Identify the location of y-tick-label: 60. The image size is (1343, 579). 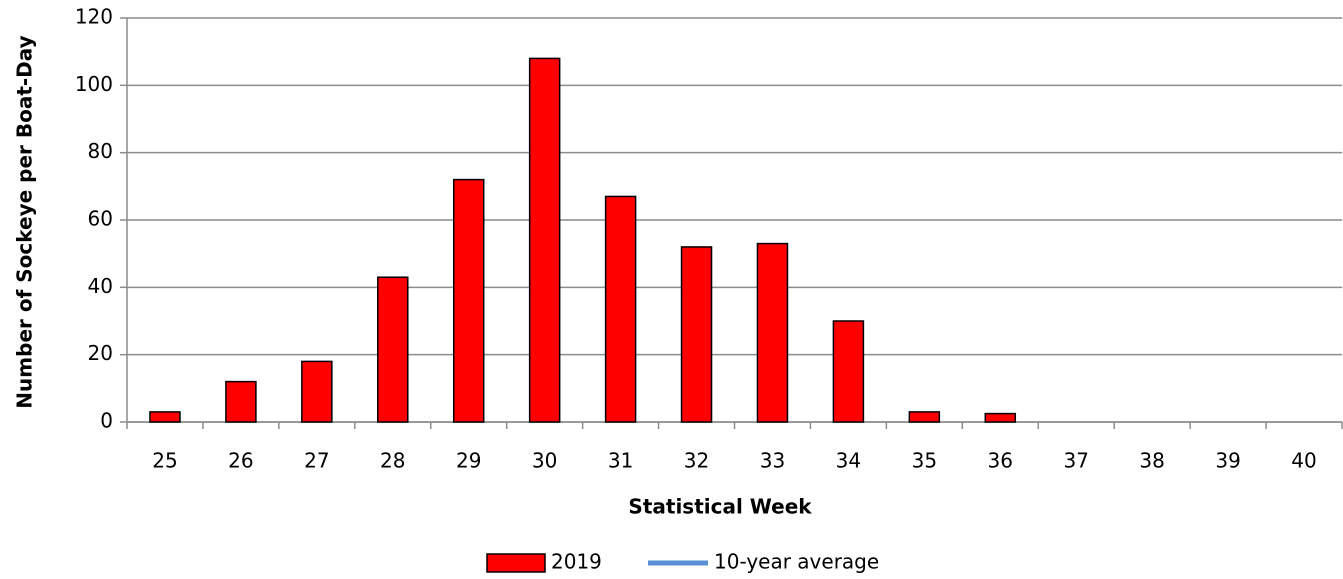
(100, 219).